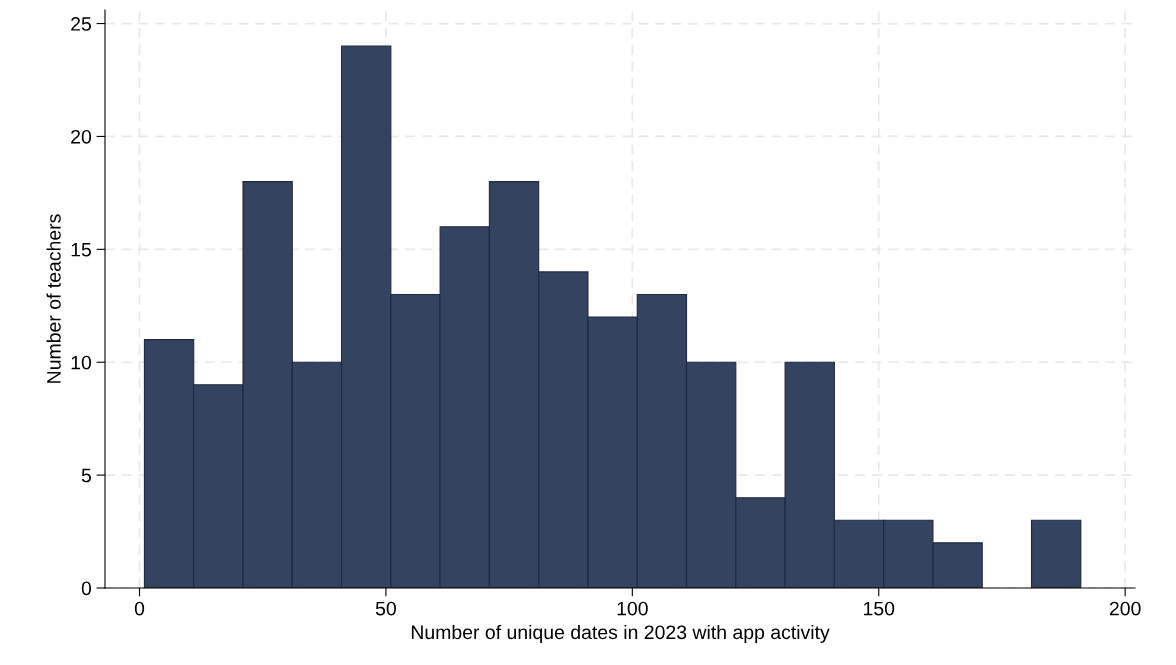  I want to click on y-axis-title: Number of teachers, so click(53, 298).